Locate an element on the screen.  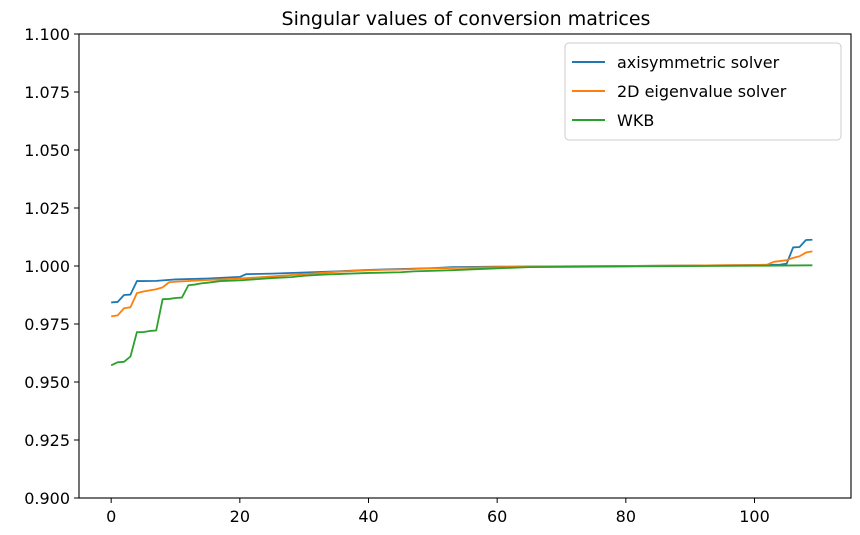
legend-box is located at coordinates (703, 91).